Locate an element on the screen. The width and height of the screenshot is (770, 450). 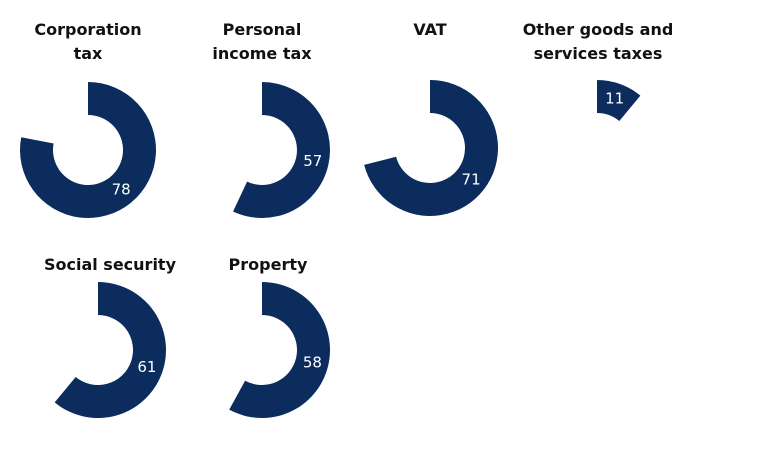
value-label: 57 is located at coordinates (312, 161).